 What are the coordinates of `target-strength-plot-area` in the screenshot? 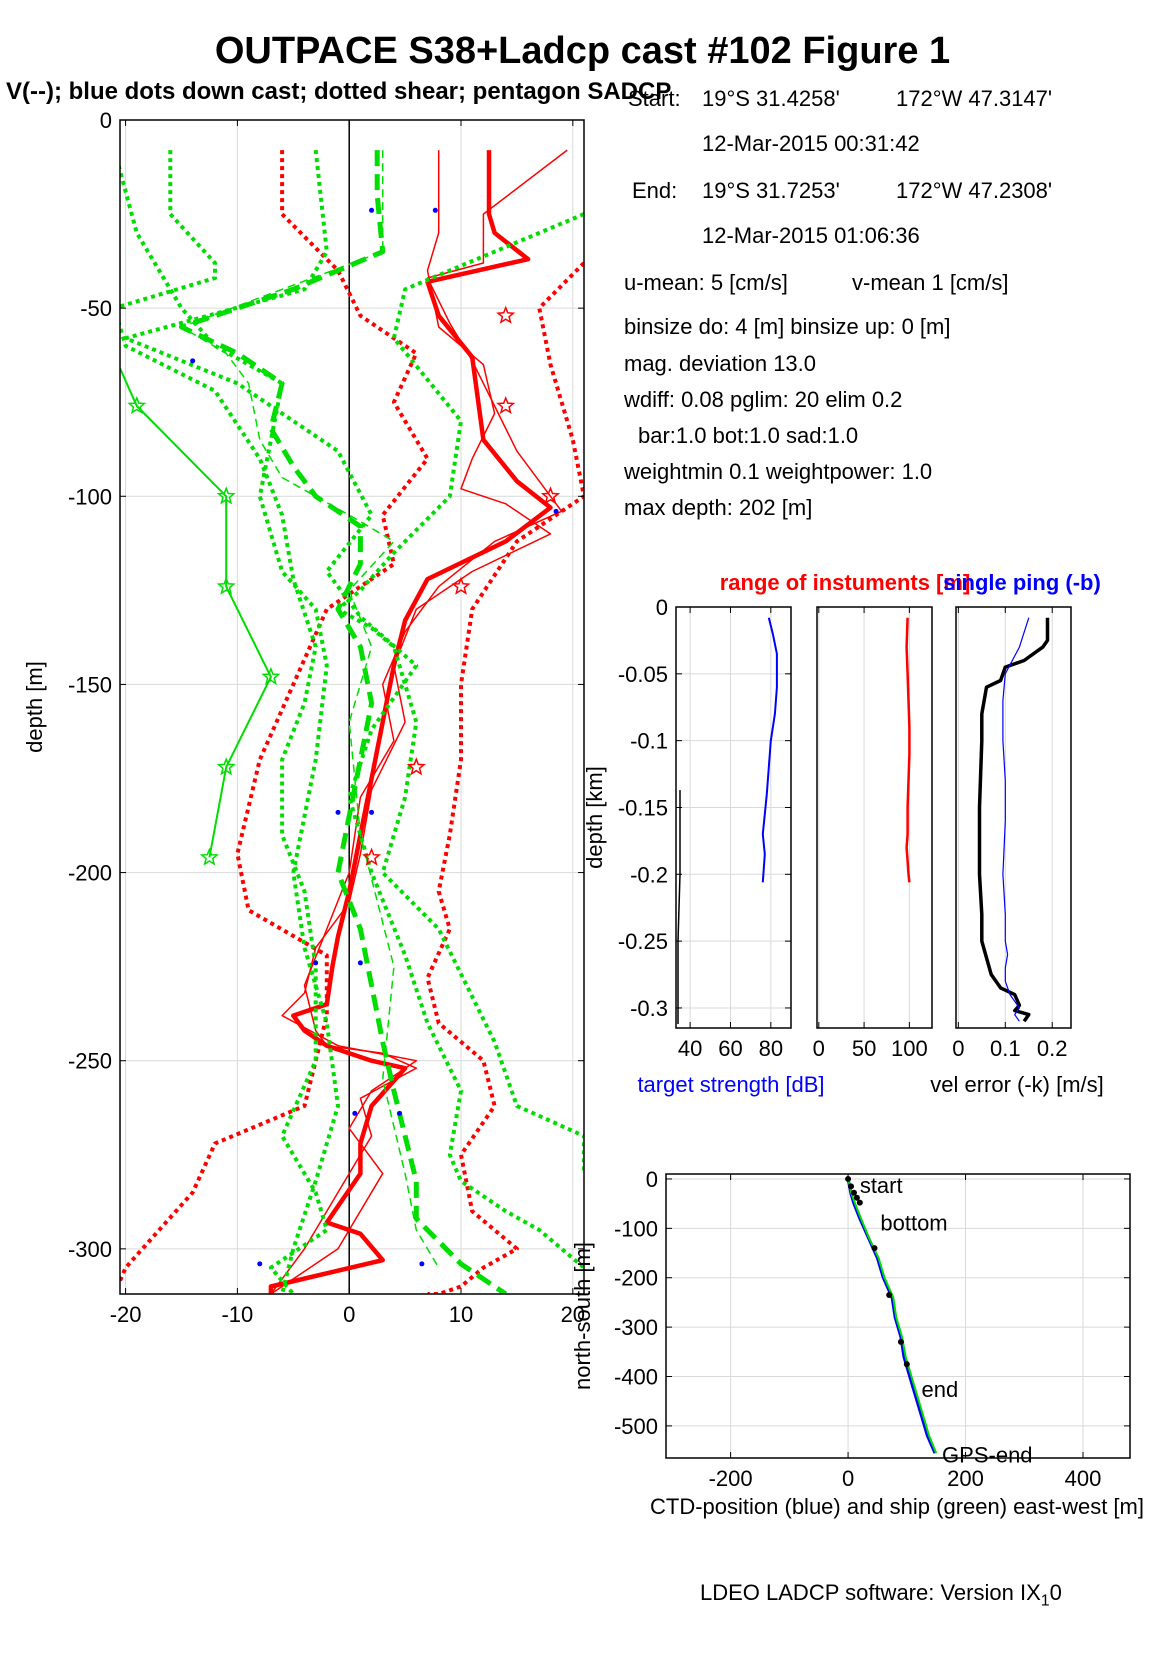 It's located at (733, 817).